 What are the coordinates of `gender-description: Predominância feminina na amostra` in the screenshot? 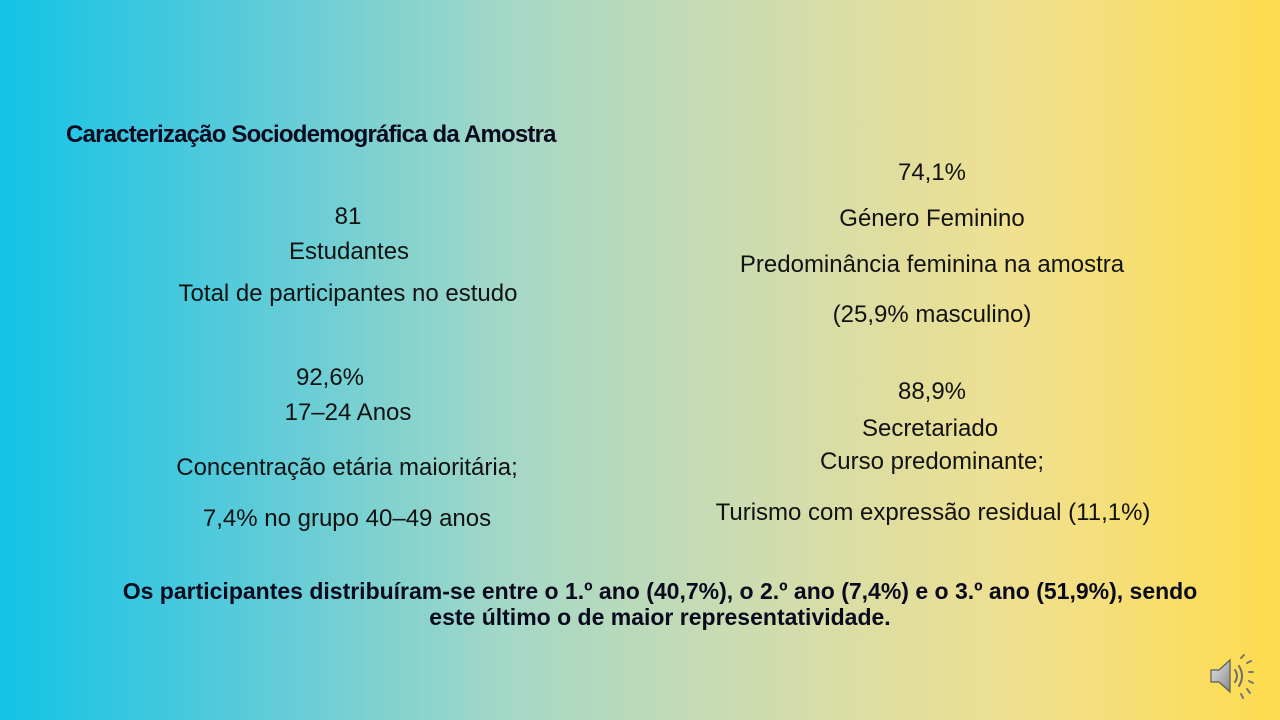 It's located at (932, 264).